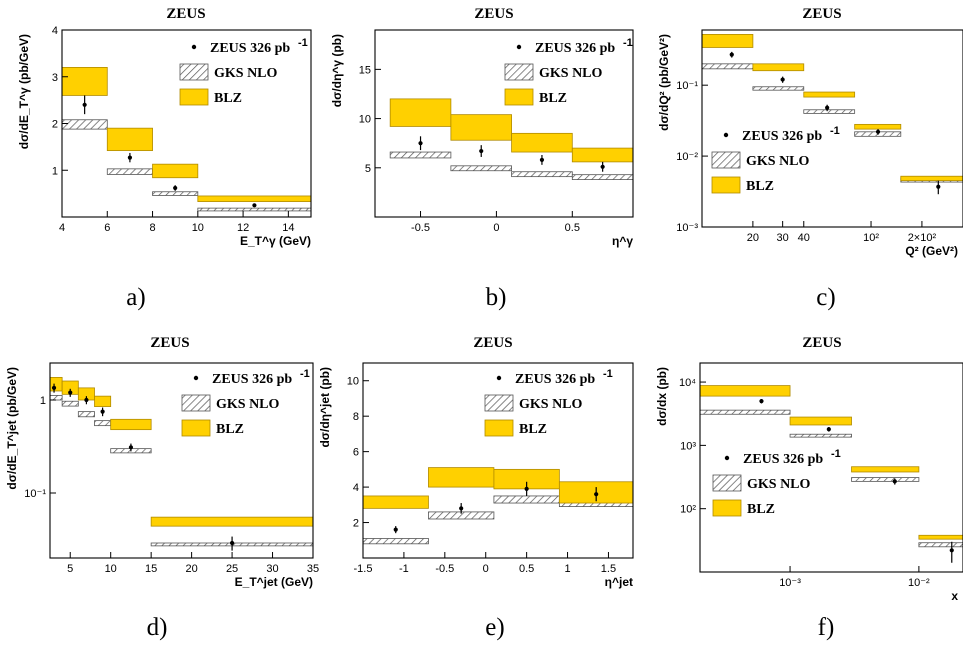 The width and height of the screenshot is (963, 648). What do you see at coordinates (496, 228) in the screenshot?
I see `x-tick-label: 0` at bounding box center [496, 228].